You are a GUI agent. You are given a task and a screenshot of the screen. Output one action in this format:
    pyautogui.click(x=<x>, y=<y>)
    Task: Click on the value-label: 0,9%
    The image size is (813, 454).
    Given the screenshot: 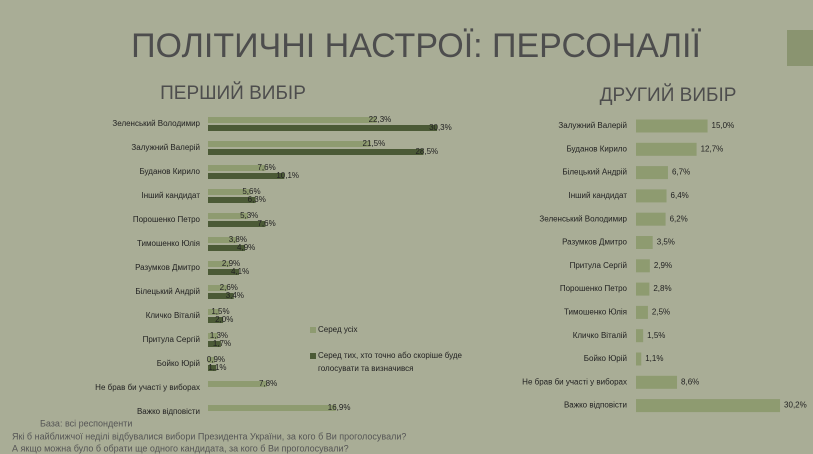 What is the action you would take?
    pyautogui.click(x=216, y=359)
    